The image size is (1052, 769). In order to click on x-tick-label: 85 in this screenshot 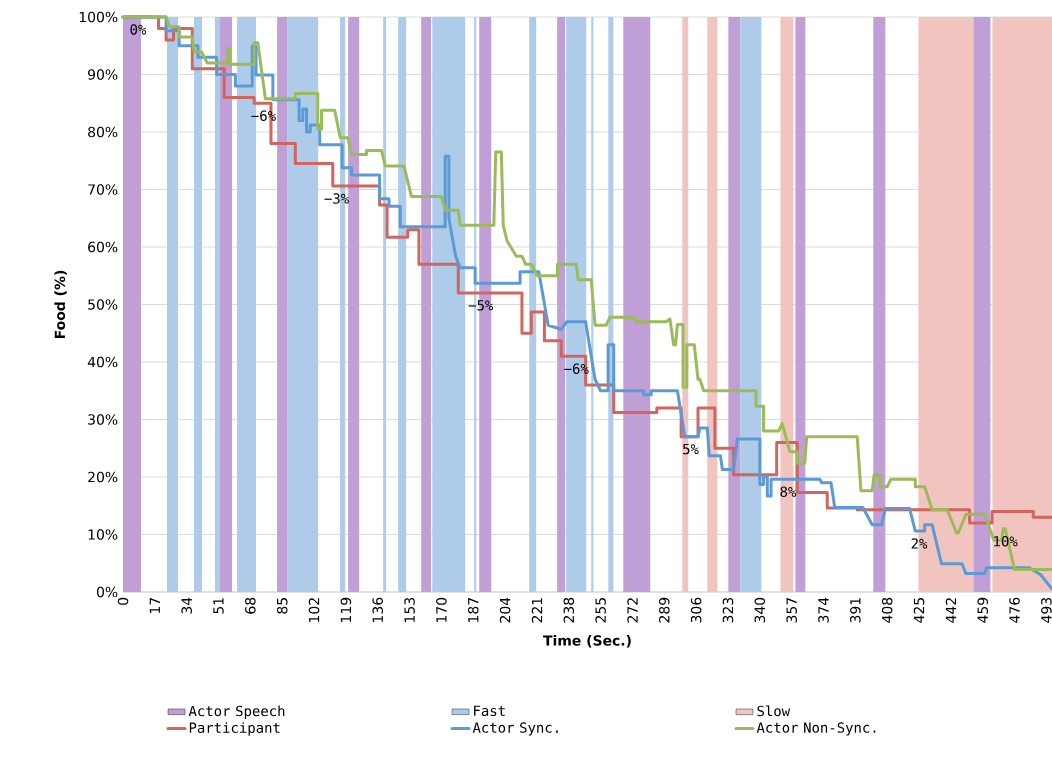, I will do `click(282, 606)`.